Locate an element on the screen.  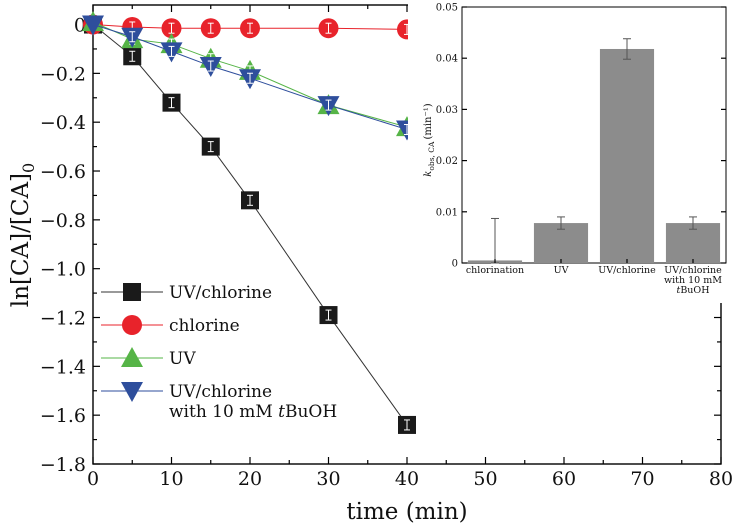
legend-label: chlorine is located at coordinates (204, 326).